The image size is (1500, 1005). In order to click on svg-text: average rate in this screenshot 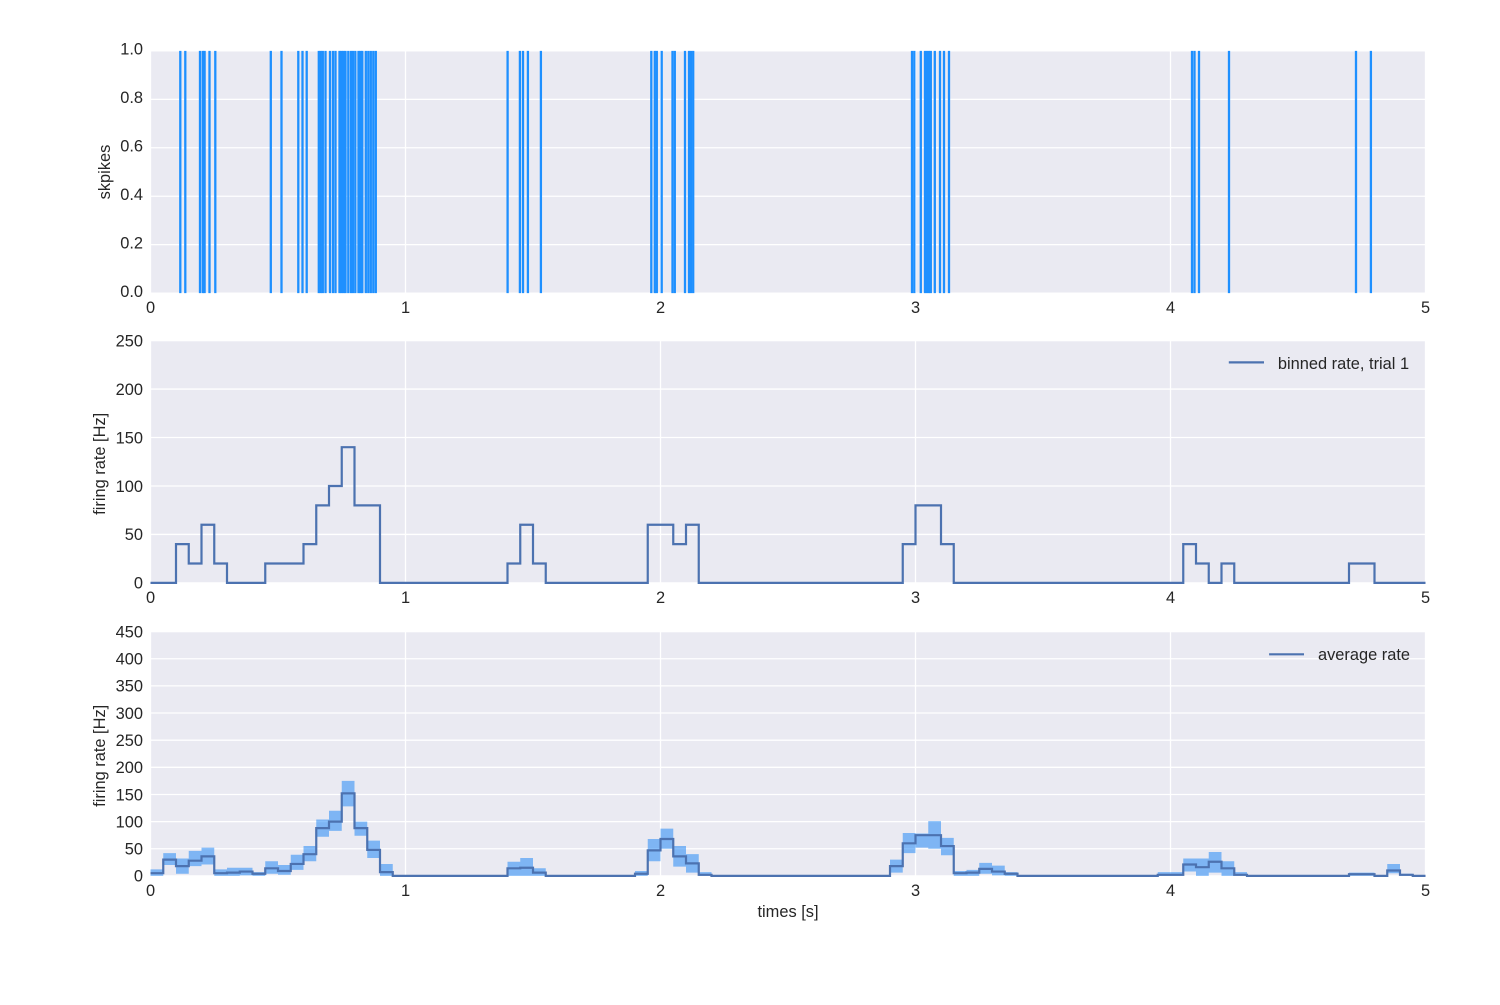, I will do `click(1364, 655)`.